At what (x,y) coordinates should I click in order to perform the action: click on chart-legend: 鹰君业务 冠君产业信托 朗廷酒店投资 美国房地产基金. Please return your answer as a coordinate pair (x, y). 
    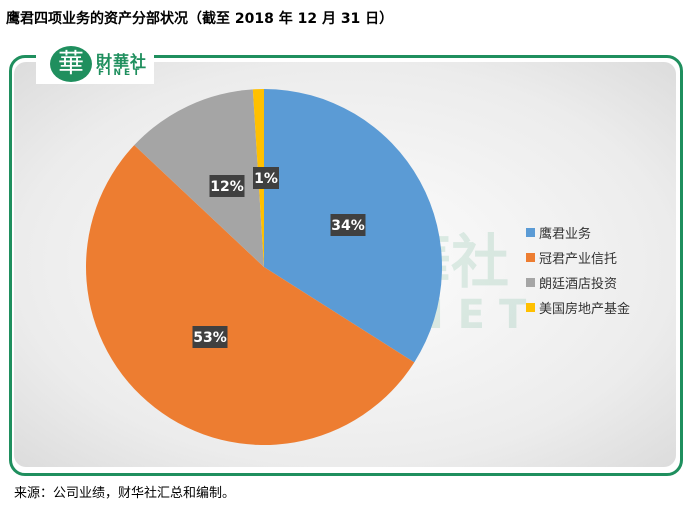
    Looking at the image, I should click on (578, 270).